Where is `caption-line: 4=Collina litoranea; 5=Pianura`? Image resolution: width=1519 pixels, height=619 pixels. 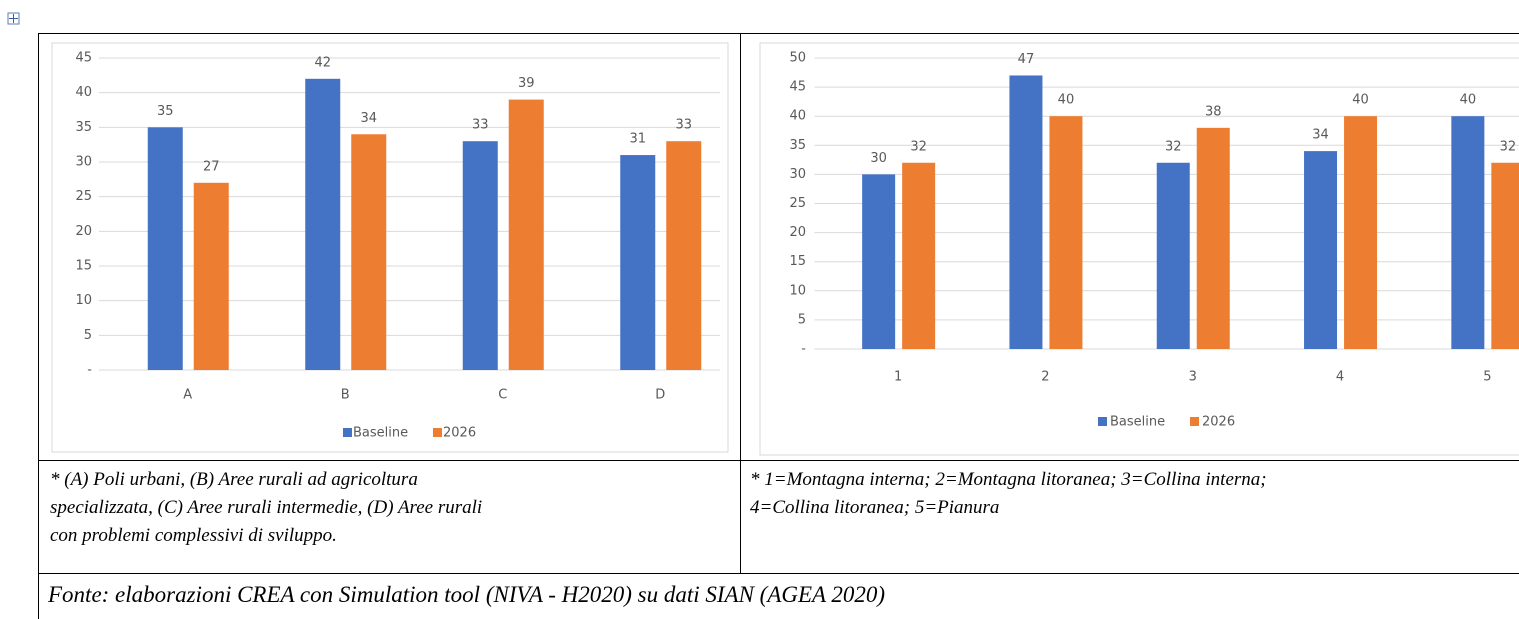
caption-line: 4=Collina litoranea; 5=Pianura is located at coordinates (875, 507).